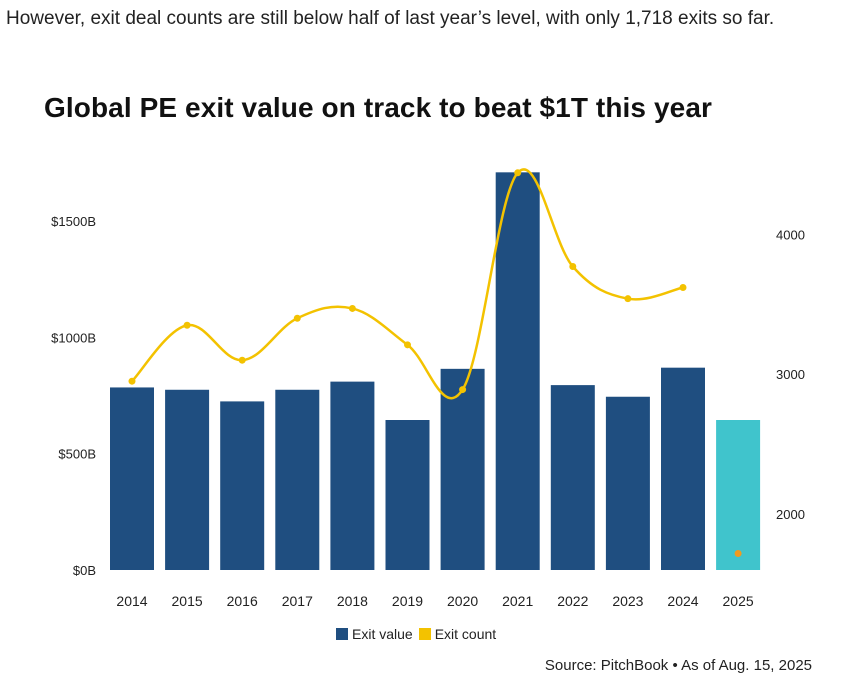 Image resolution: width=854 pixels, height=683 pixels. What do you see at coordinates (573, 267) in the screenshot?
I see `exit-count-point-2022` at bounding box center [573, 267].